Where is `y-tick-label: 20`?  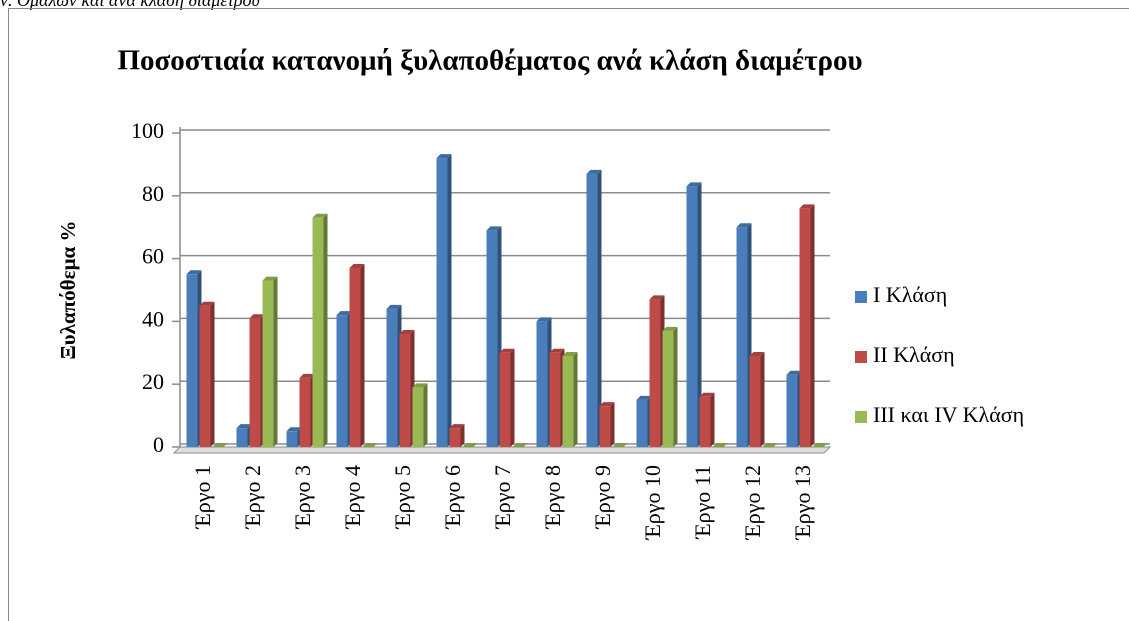 y-tick-label: 20 is located at coordinates (153, 381).